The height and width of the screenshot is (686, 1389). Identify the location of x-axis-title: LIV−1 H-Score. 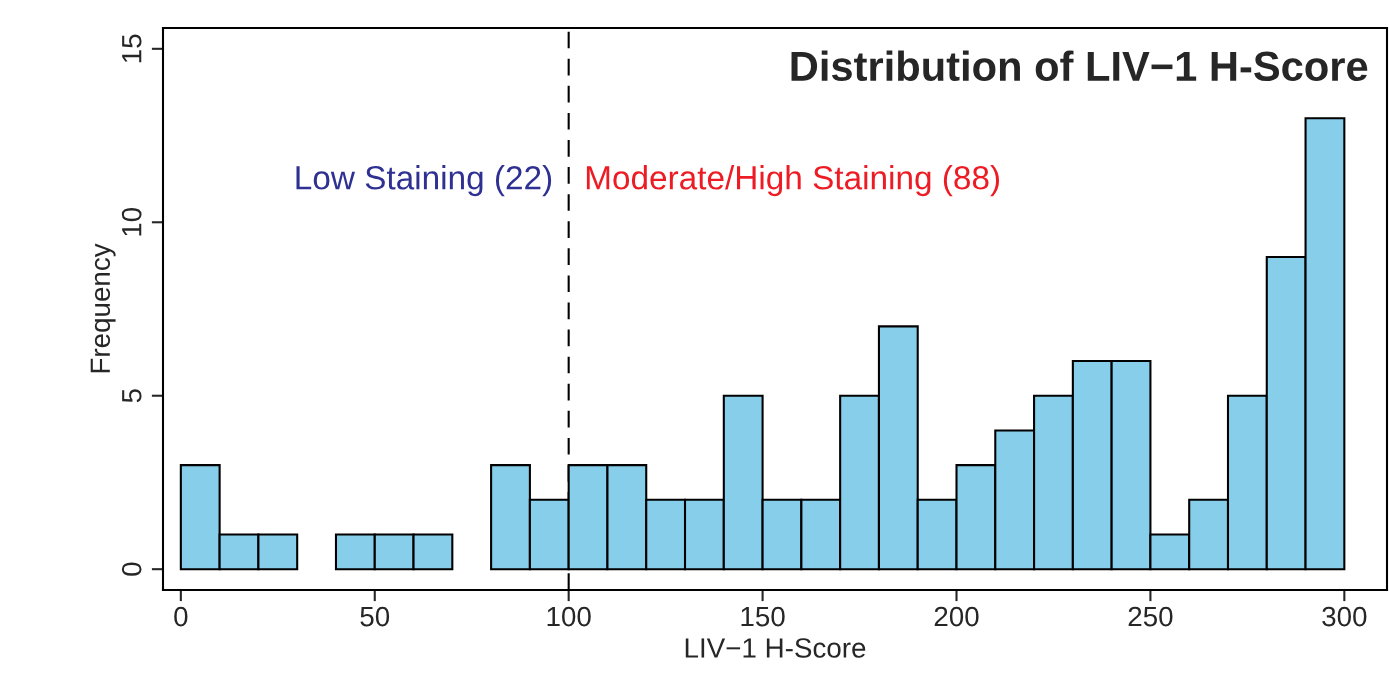
(775, 648).